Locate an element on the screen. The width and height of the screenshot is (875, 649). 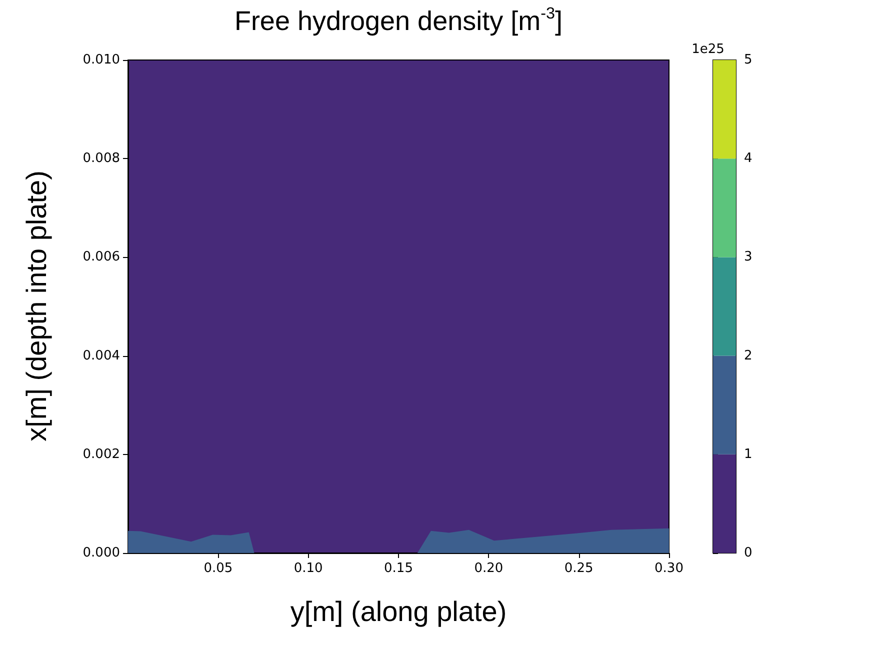
color-bar-label: 2 is located at coordinates (748, 356).